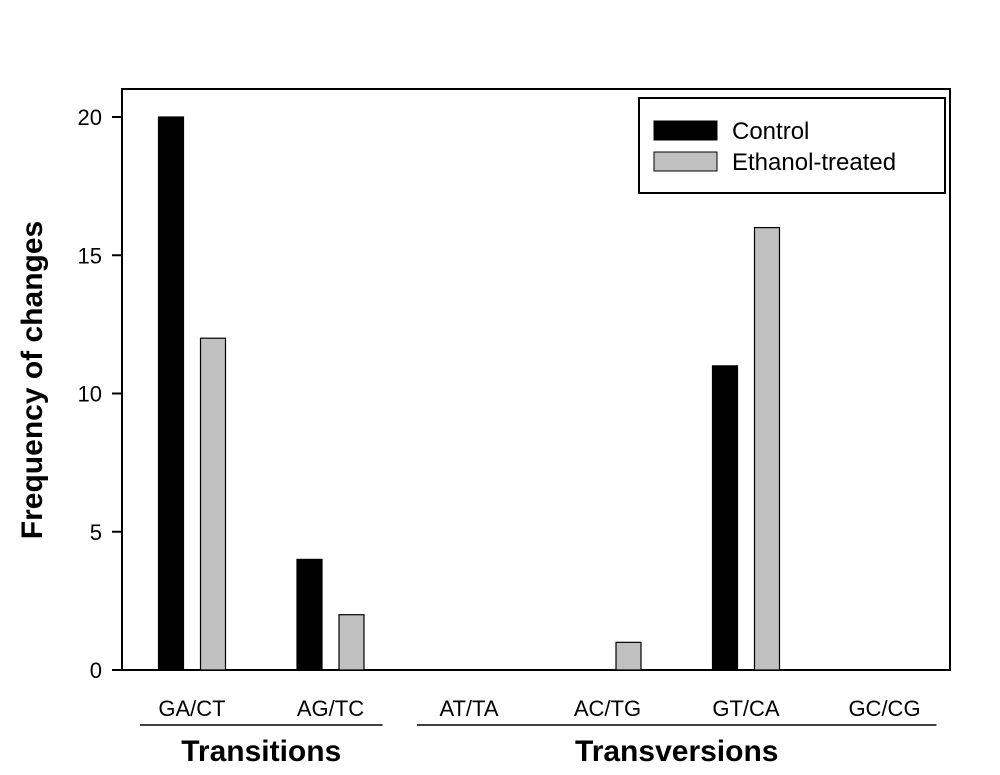 Image resolution: width=1000 pixels, height=775 pixels. I want to click on bar-ethanol-treated-gt-ca, so click(767, 449).